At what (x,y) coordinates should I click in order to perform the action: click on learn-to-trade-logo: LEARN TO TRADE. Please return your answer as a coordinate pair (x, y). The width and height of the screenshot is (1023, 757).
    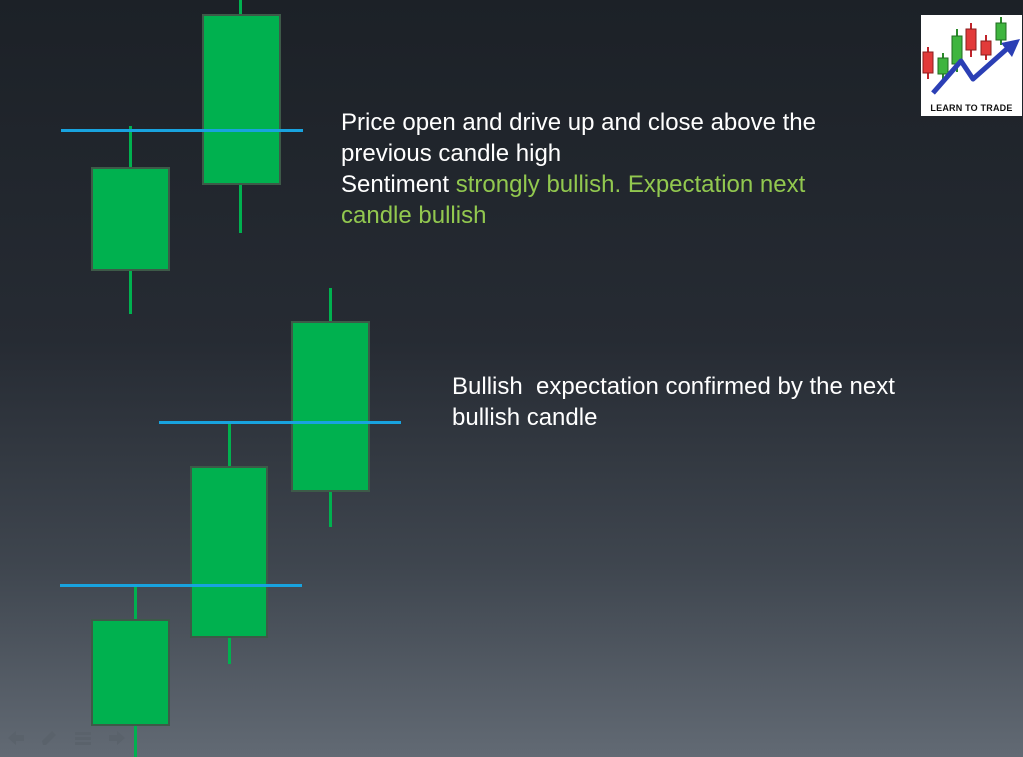
    Looking at the image, I should click on (971, 65).